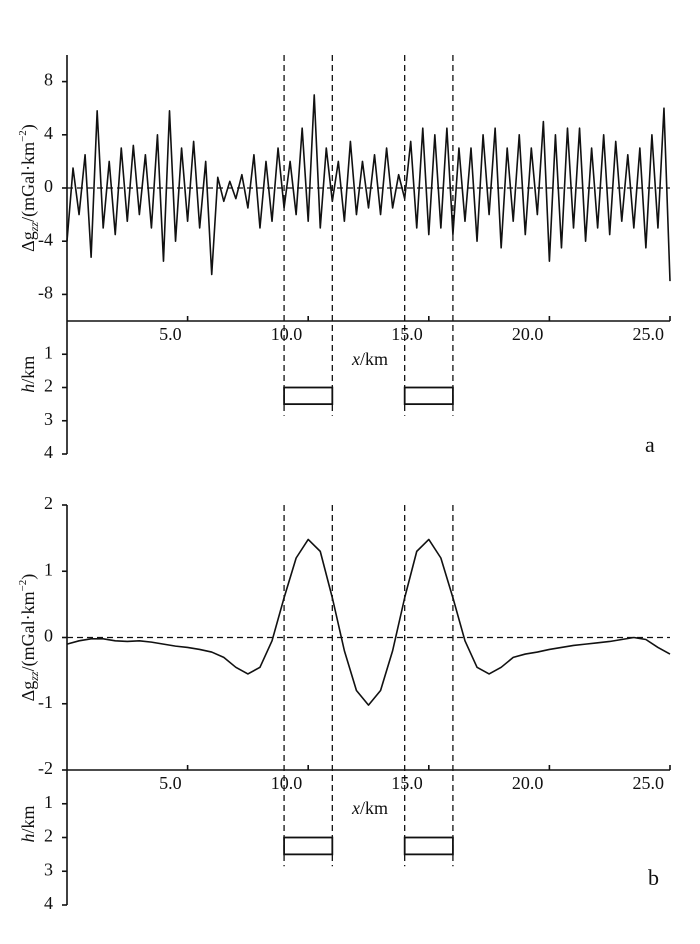 The width and height of the screenshot is (700, 944). What do you see at coordinates (48, 569) in the screenshot?
I see `y-tick-label: 1` at bounding box center [48, 569].